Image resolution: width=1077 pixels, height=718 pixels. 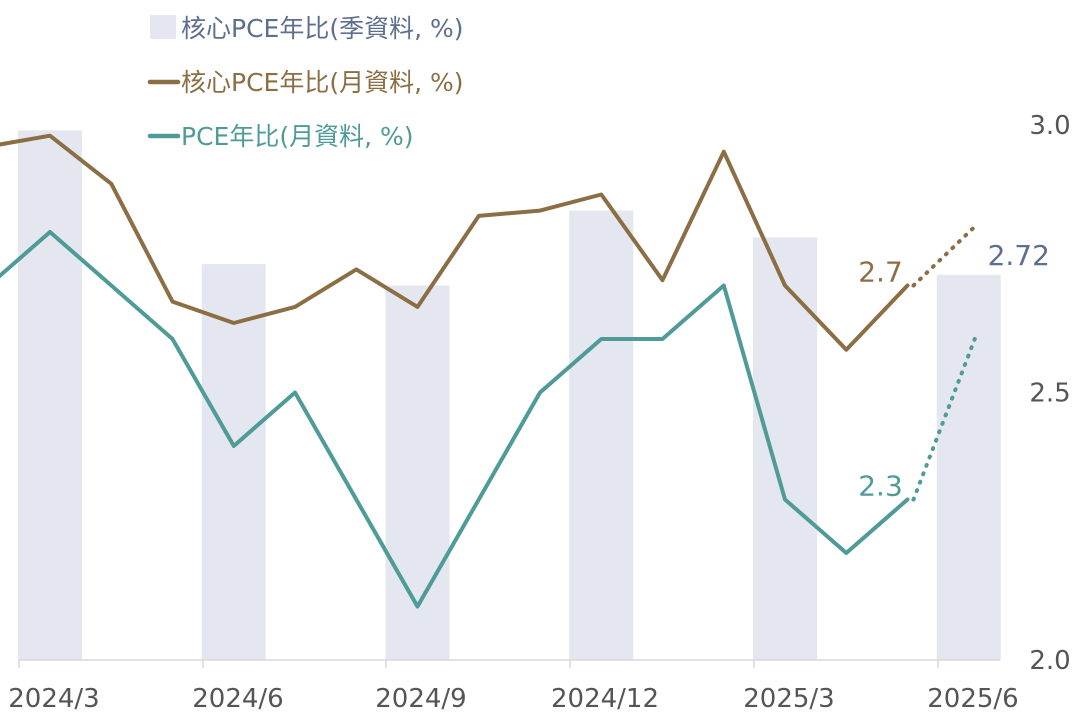 I want to click on x-tick-label-2024-12: 2024/12, so click(x=605, y=699).